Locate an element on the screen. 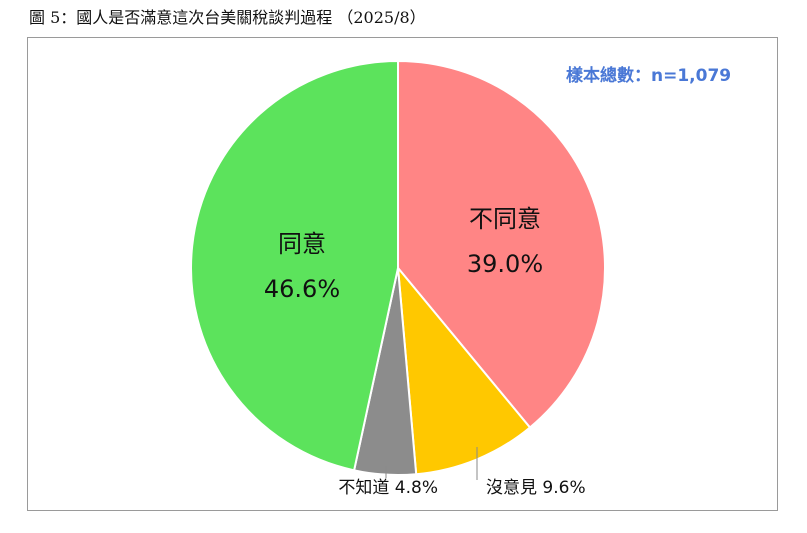  leader-lines is located at coordinates (431, 463).